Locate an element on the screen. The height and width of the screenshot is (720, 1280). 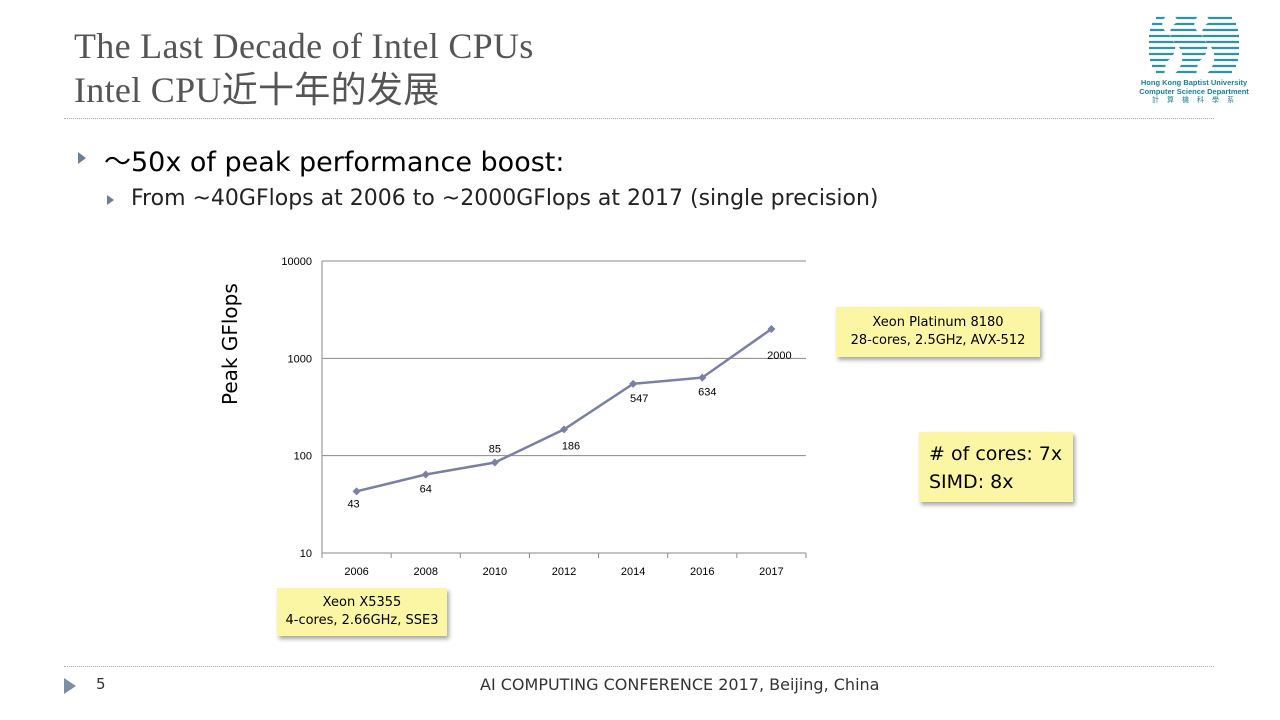
page-number: 5 is located at coordinates (101, 684).